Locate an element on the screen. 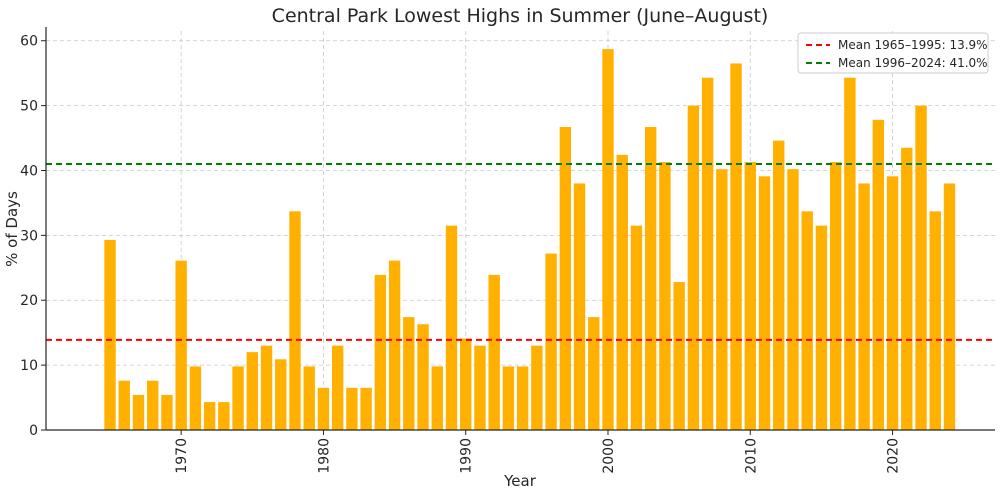 This screenshot has height=495, width=1000. bar-1986 is located at coordinates (409, 373).